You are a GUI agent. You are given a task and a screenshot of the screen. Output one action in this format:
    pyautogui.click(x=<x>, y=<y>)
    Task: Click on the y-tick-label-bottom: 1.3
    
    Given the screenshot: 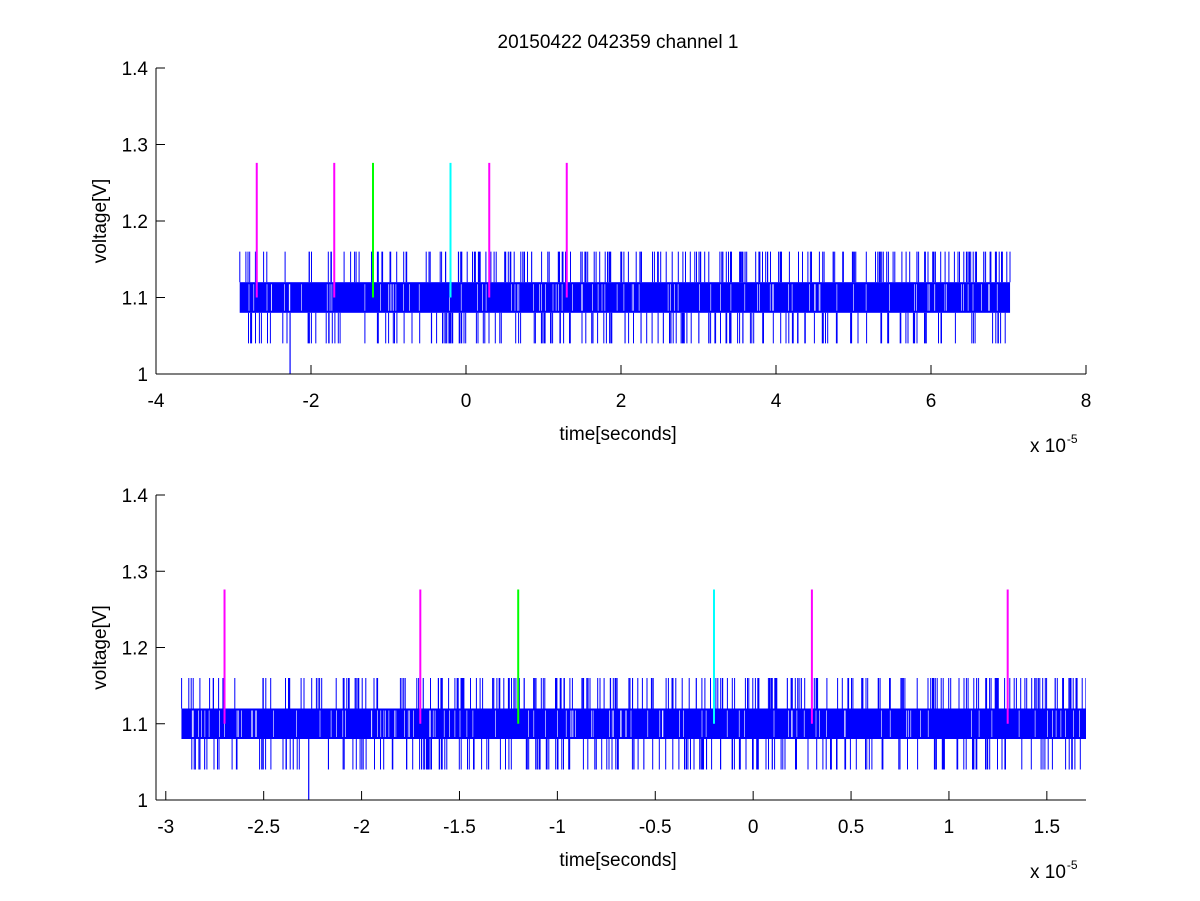 What is the action you would take?
    pyautogui.click(x=135, y=572)
    